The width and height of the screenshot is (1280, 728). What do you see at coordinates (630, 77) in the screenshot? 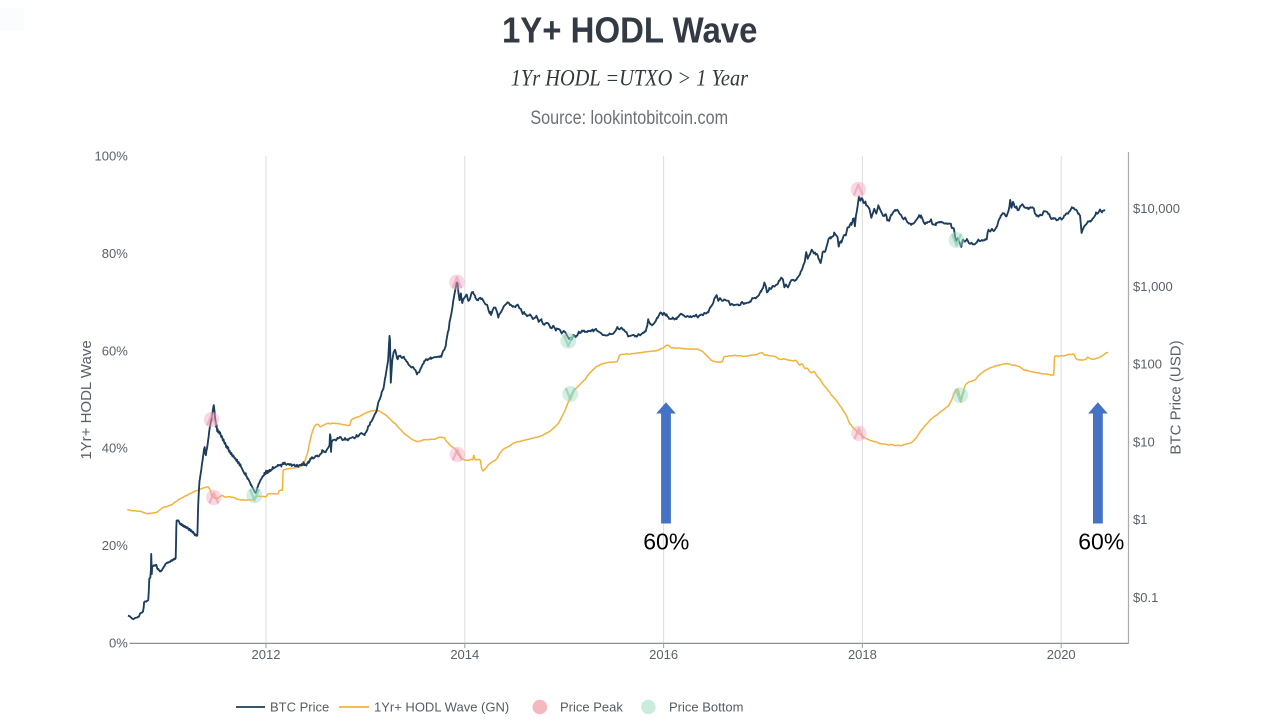
I see `svg-text: 1Yr HODL =UTXO > 1 Year` at bounding box center [630, 77].